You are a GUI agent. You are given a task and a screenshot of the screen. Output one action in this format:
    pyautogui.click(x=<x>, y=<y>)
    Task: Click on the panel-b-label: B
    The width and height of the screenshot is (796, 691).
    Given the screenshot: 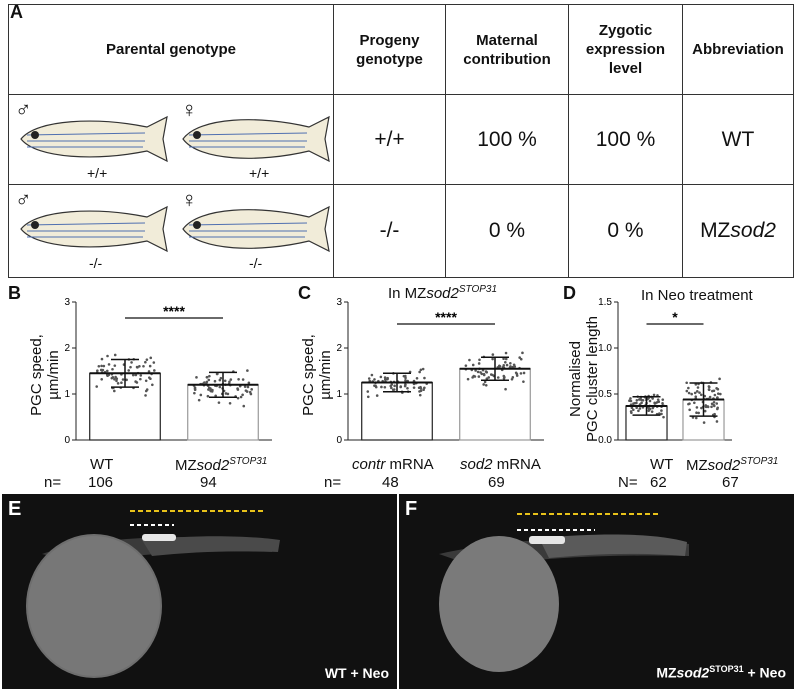 What is the action you would take?
    pyautogui.click(x=14, y=293)
    